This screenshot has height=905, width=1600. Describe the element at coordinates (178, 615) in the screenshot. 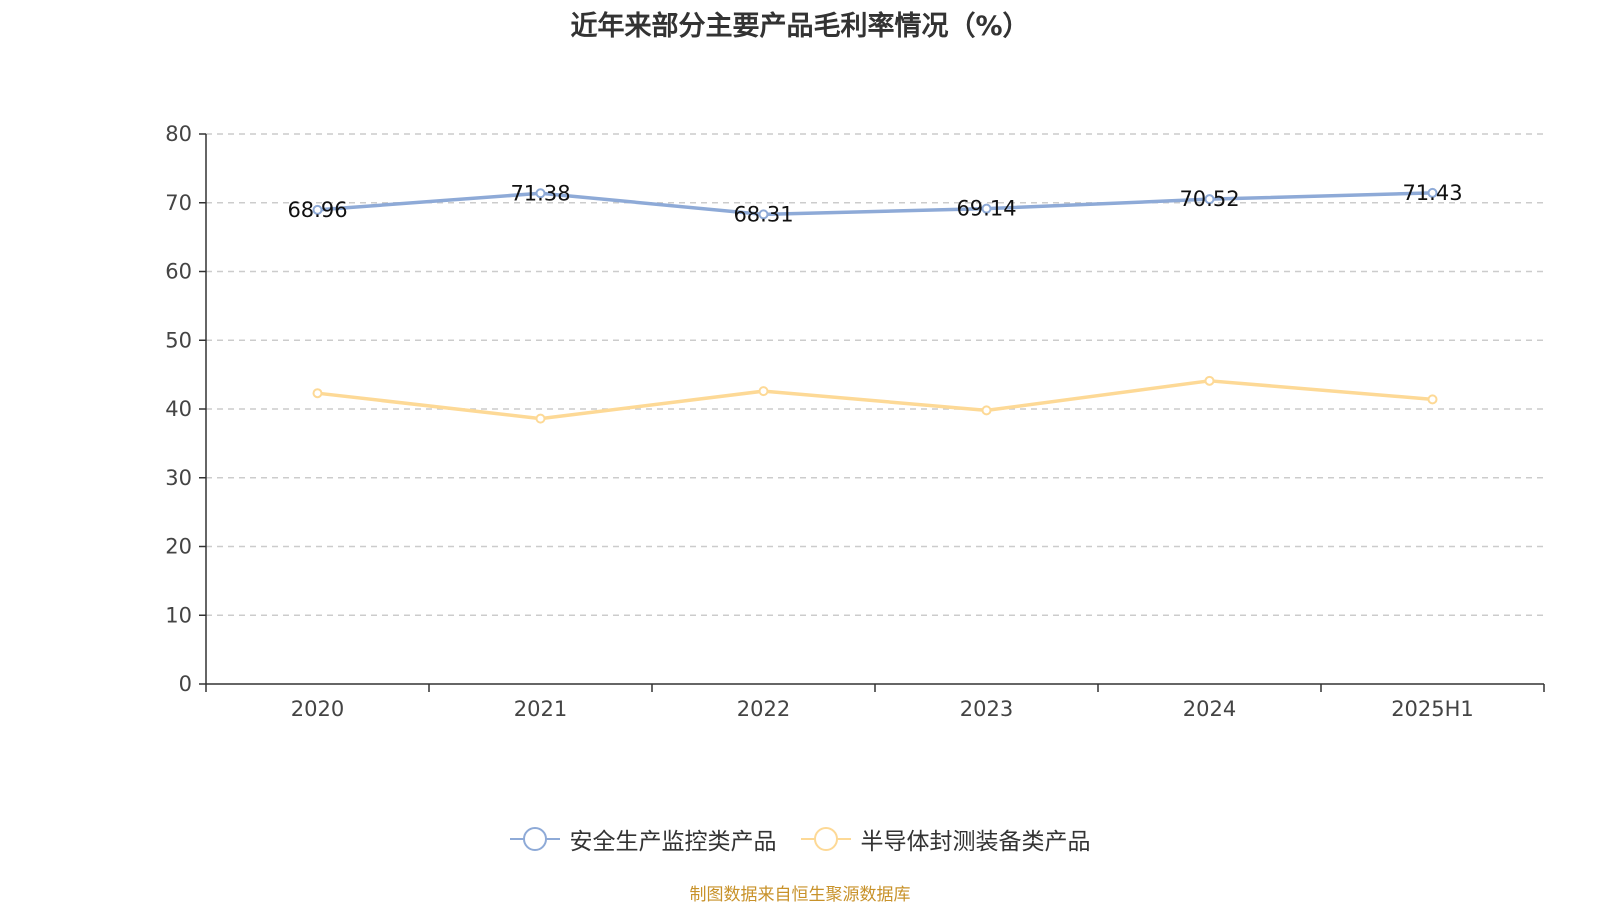

I see `y-tick-label: 10` at that location.